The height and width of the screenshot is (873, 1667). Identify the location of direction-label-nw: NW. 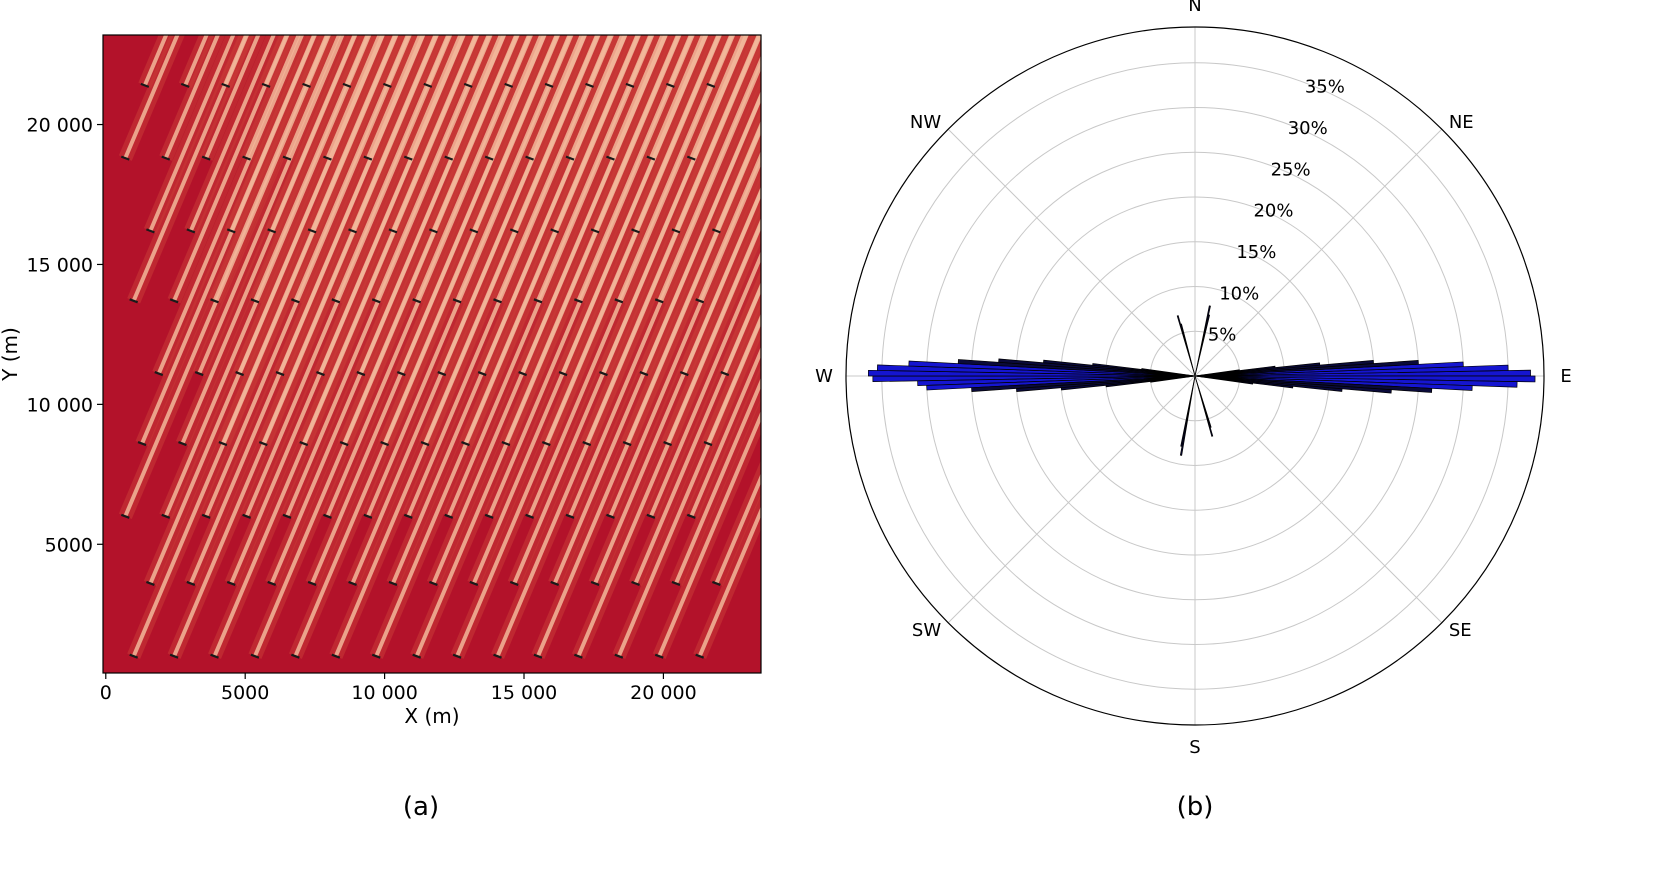
(925, 122).